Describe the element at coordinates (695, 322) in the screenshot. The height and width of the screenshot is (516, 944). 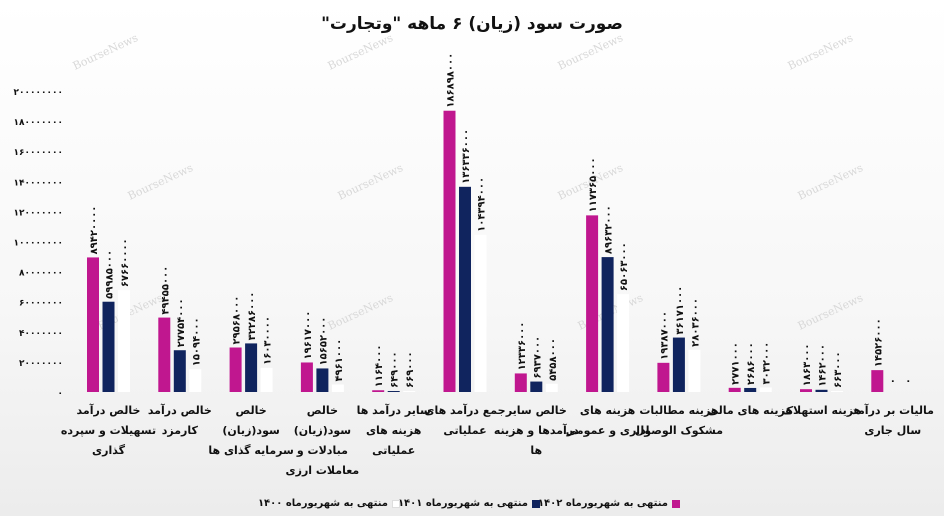
I see `data-label: ۲۸۰۳۶۰۰۰` at that location.